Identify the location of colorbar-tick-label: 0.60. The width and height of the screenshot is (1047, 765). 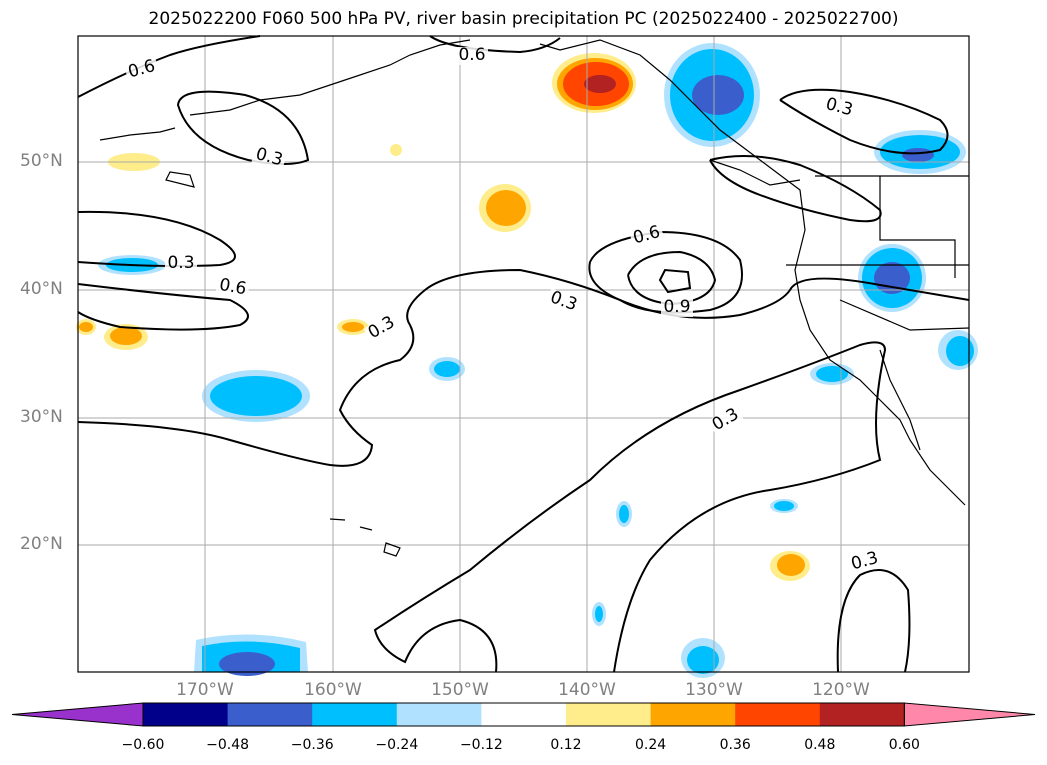
(904, 745).